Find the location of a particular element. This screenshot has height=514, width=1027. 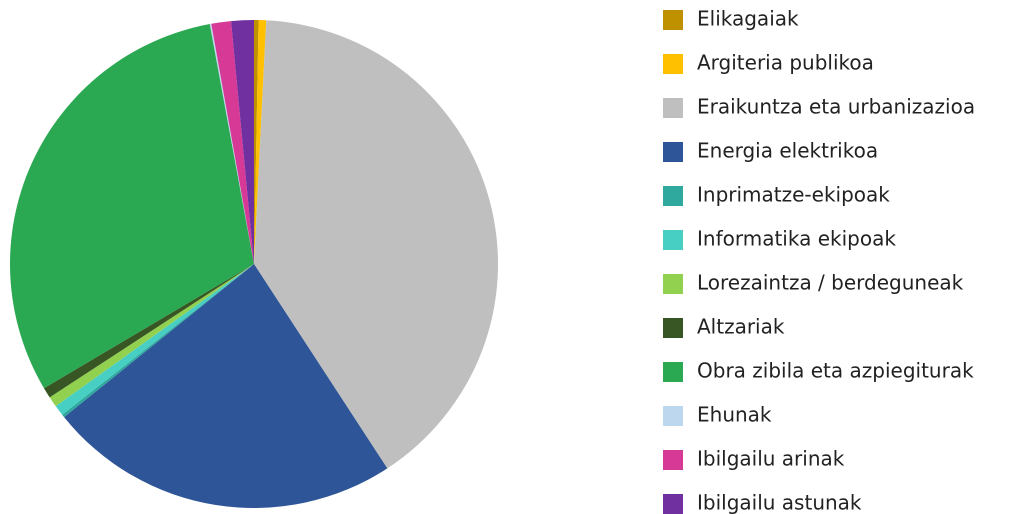

legend-label: Energia elektrikoa is located at coordinates (787, 151).